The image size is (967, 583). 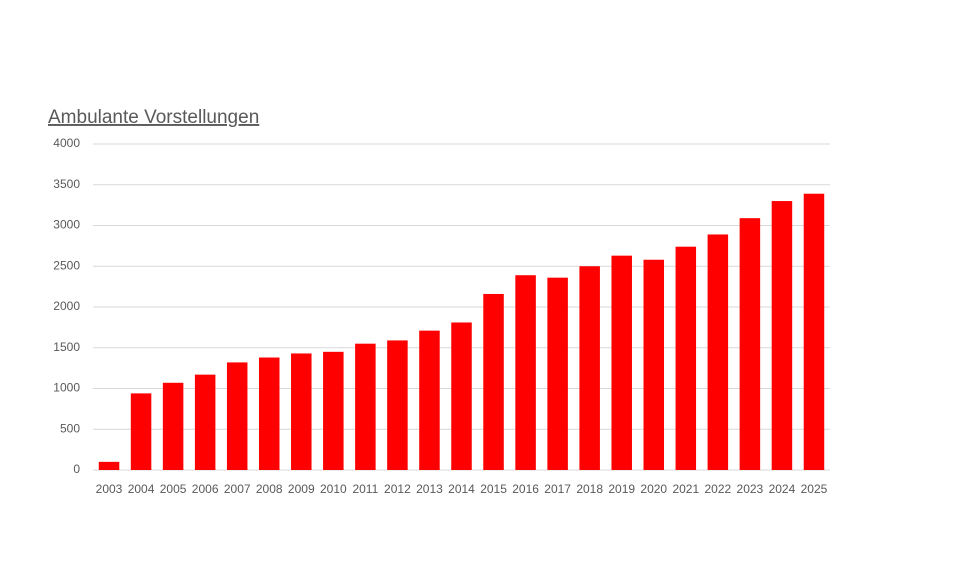 I want to click on x-tick-label: 2015, so click(x=493, y=489).